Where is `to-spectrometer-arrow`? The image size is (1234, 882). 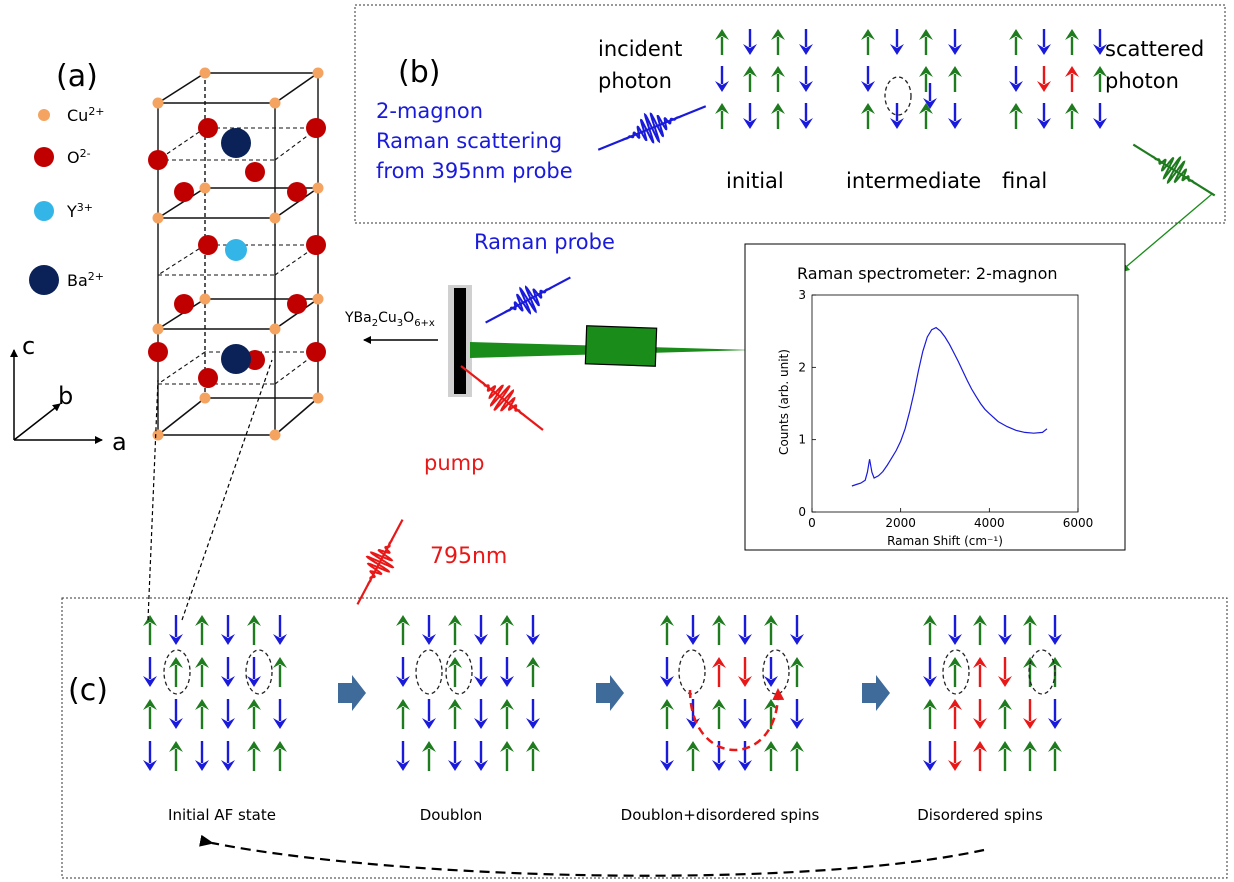
to-spectrometer-arrow is located at coordinates (1166, 233).